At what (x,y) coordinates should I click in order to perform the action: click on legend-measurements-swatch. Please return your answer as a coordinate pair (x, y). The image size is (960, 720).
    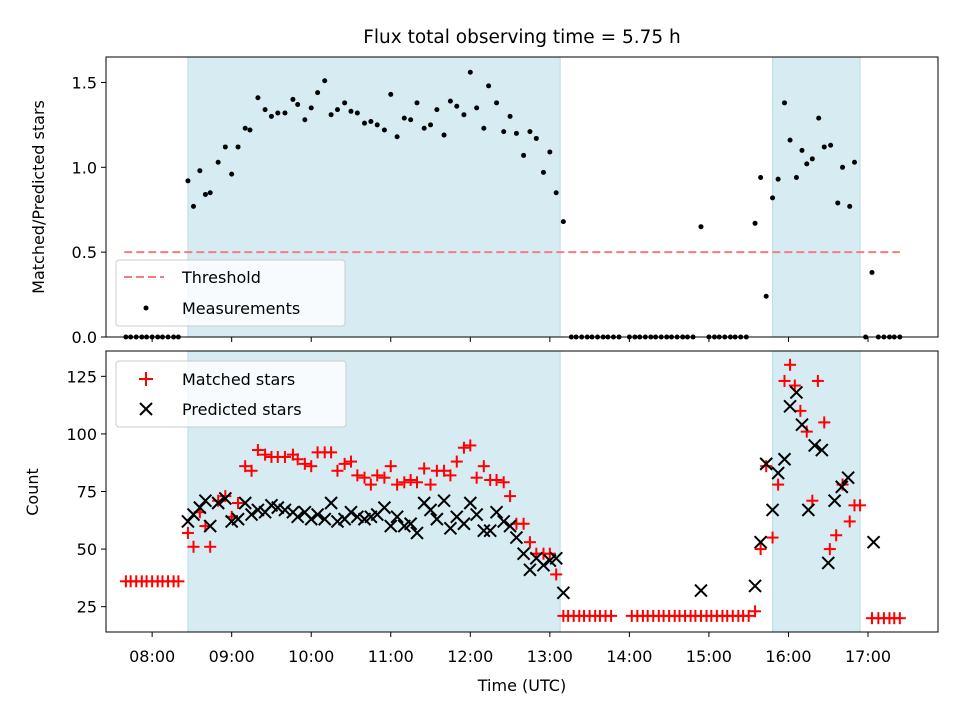
    Looking at the image, I should click on (146, 308).